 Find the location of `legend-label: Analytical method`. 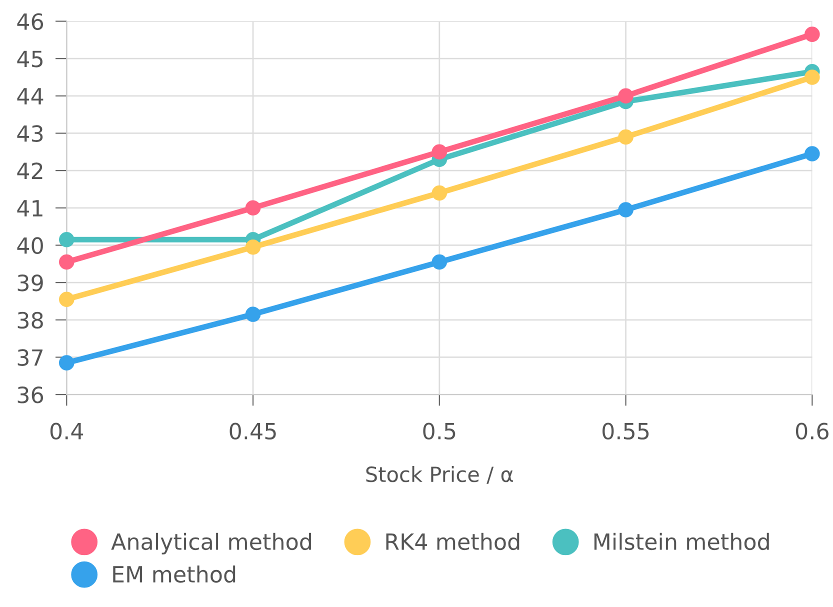

legend-label: Analytical method is located at coordinates (211, 543).